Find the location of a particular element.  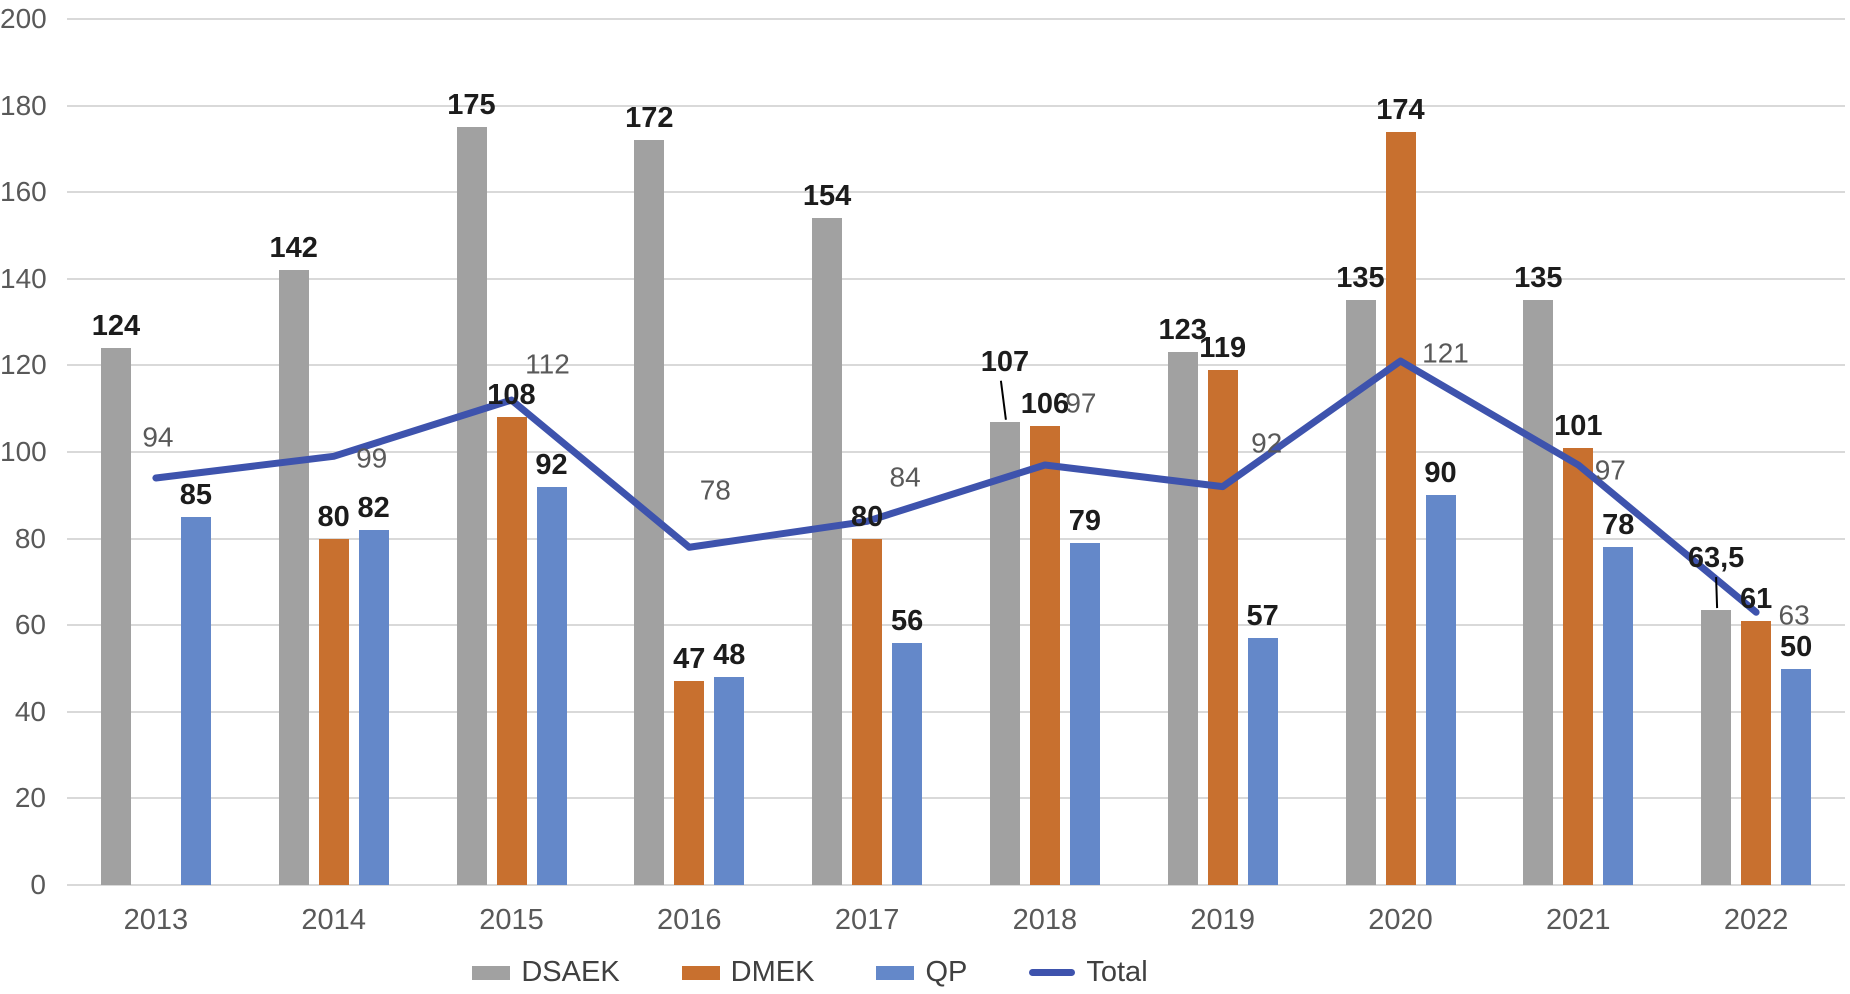

y-tick-label-40: 40 is located at coordinates (30, 711).